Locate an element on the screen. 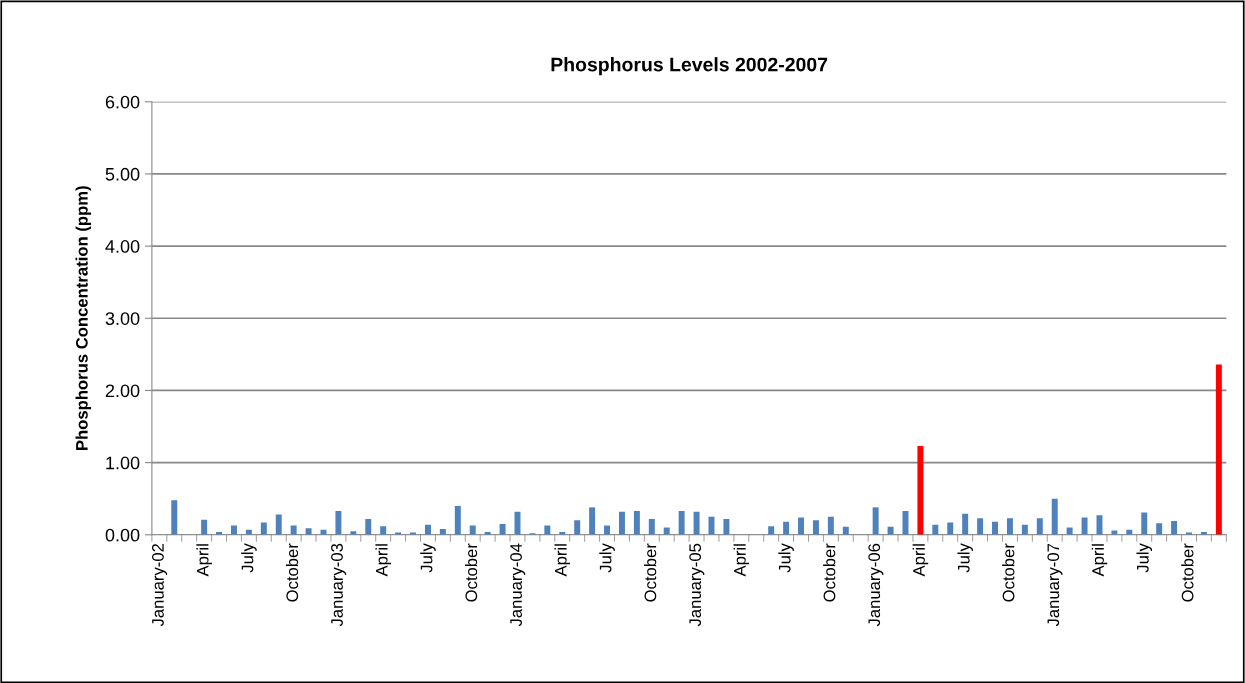 The height and width of the screenshot is (683, 1245). y-tick-label: 1.00 is located at coordinates (123, 463).